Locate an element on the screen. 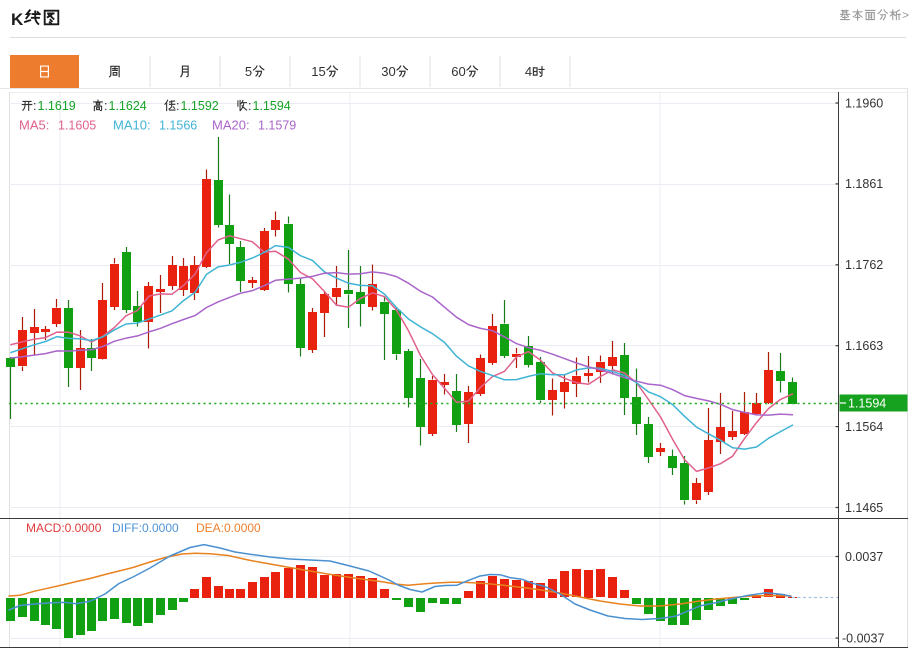  svg-text: DIFF:0.0000 is located at coordinates (145, 528).